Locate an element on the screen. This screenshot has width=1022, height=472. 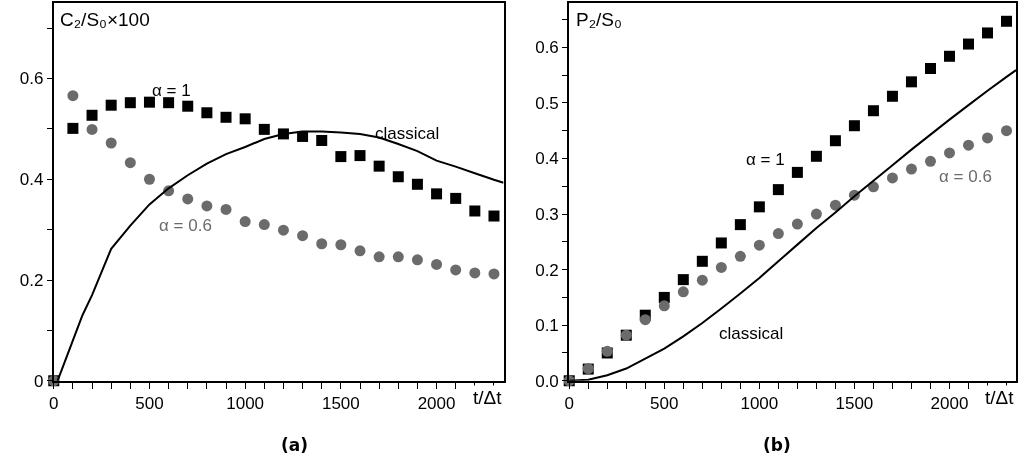
y-axis-title: P₂/S₀ is located at coordinates (599, 19).